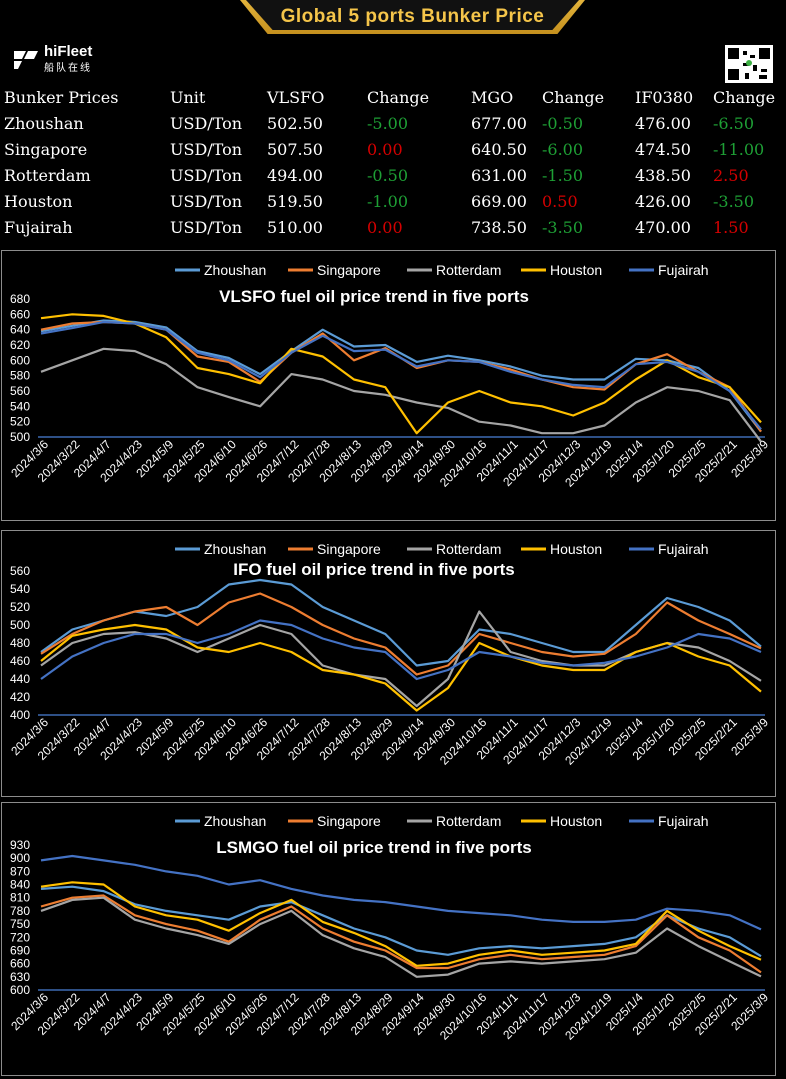 Image resolution: width=786 pixels, height=1079 pixels. Describe the element at coordinates (563, 227) in the screenshot. I see `mgo-change: -3.50` at that location.